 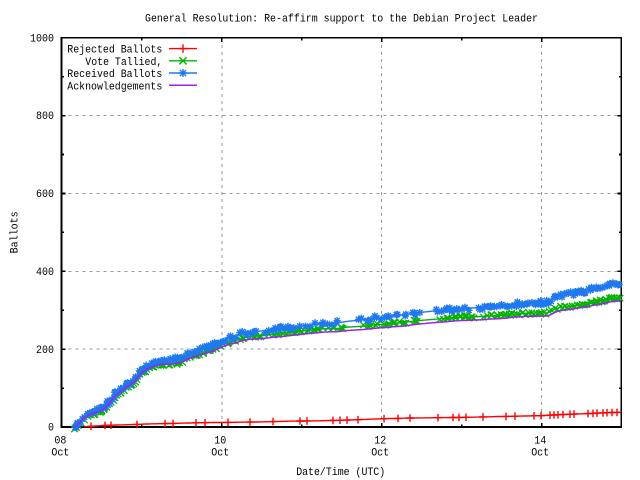 What do you see at coordinates (540, 442) in the screenshot?
I see `svg-text: 14` at bounding box center [540, 442].